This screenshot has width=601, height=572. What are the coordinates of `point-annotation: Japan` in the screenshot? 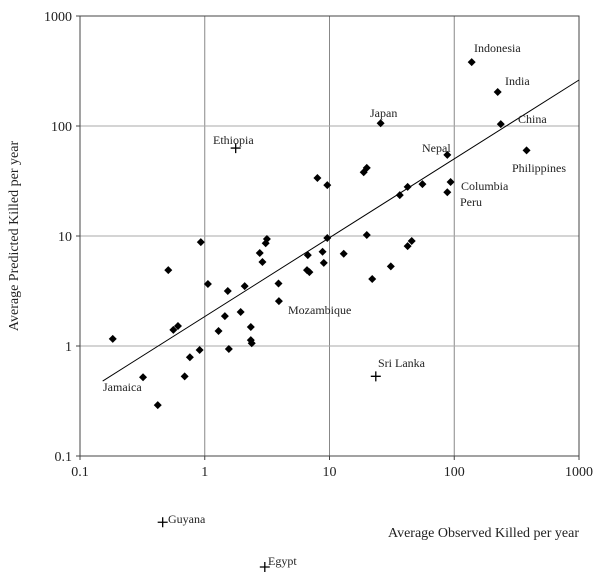 It's located at (383, 113).